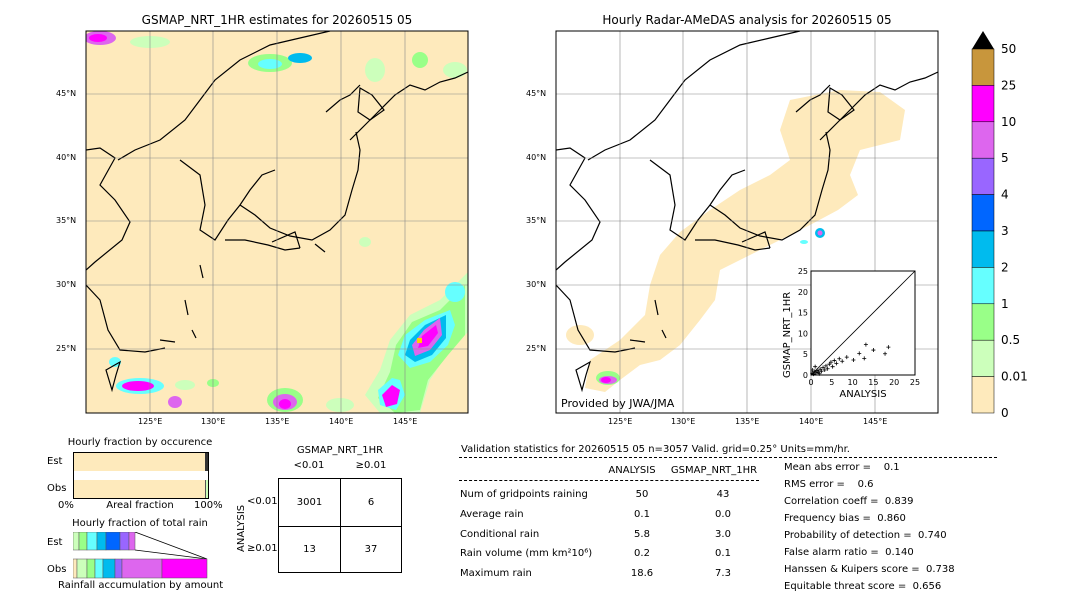 Image resolution: width=1080 pixels, height=612 pixels. I want to click on left-lat-label: 30°N, so click(66, 284).